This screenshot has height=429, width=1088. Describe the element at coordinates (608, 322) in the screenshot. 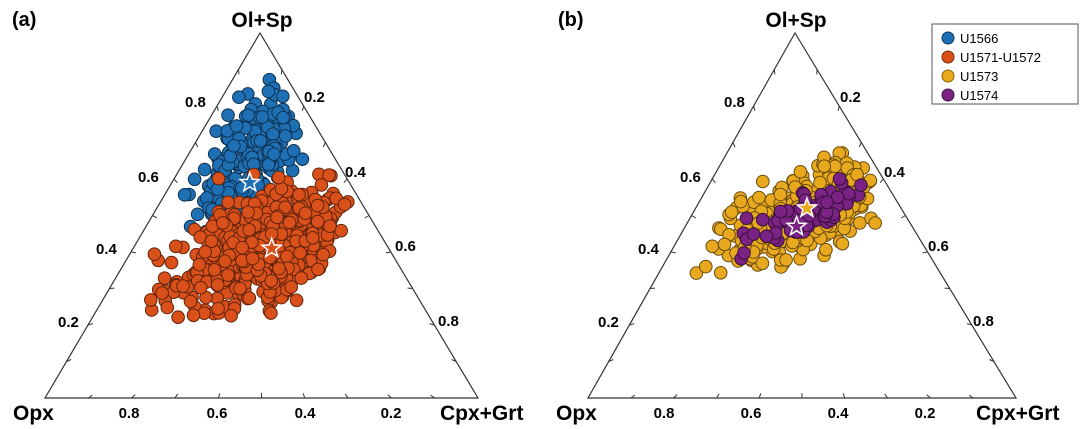

I see `left-tick-label-b: 0.2` at that location.